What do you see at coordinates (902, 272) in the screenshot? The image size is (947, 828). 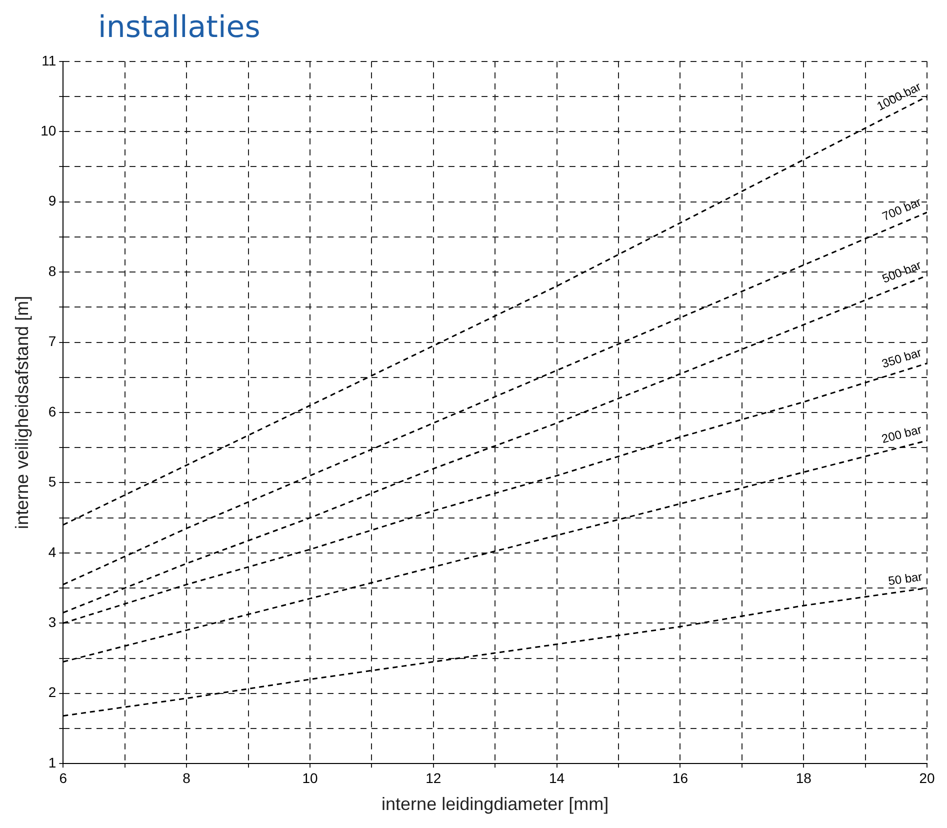 I see `text: 500 bar` at bounding box center [902, 272].